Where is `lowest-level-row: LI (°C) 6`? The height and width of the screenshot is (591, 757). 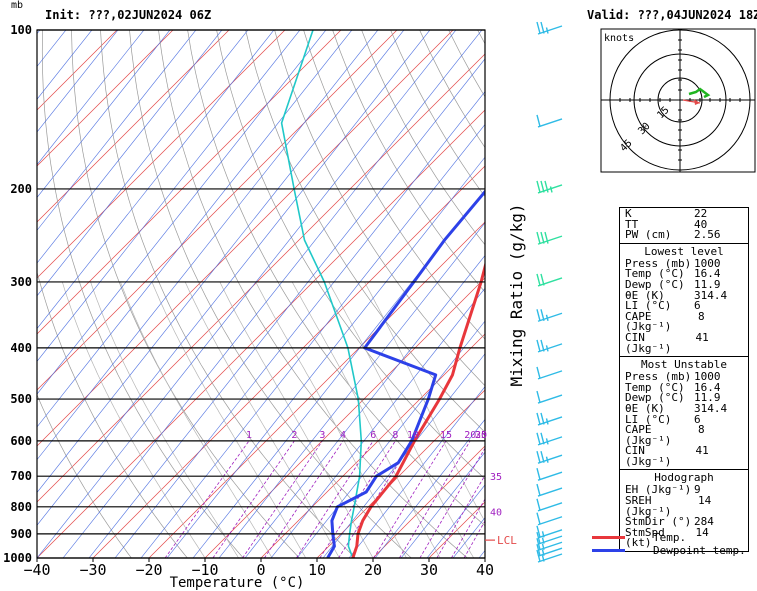 lowest-level-row: LI (°C) 6 is located at coordinates (684, 306).